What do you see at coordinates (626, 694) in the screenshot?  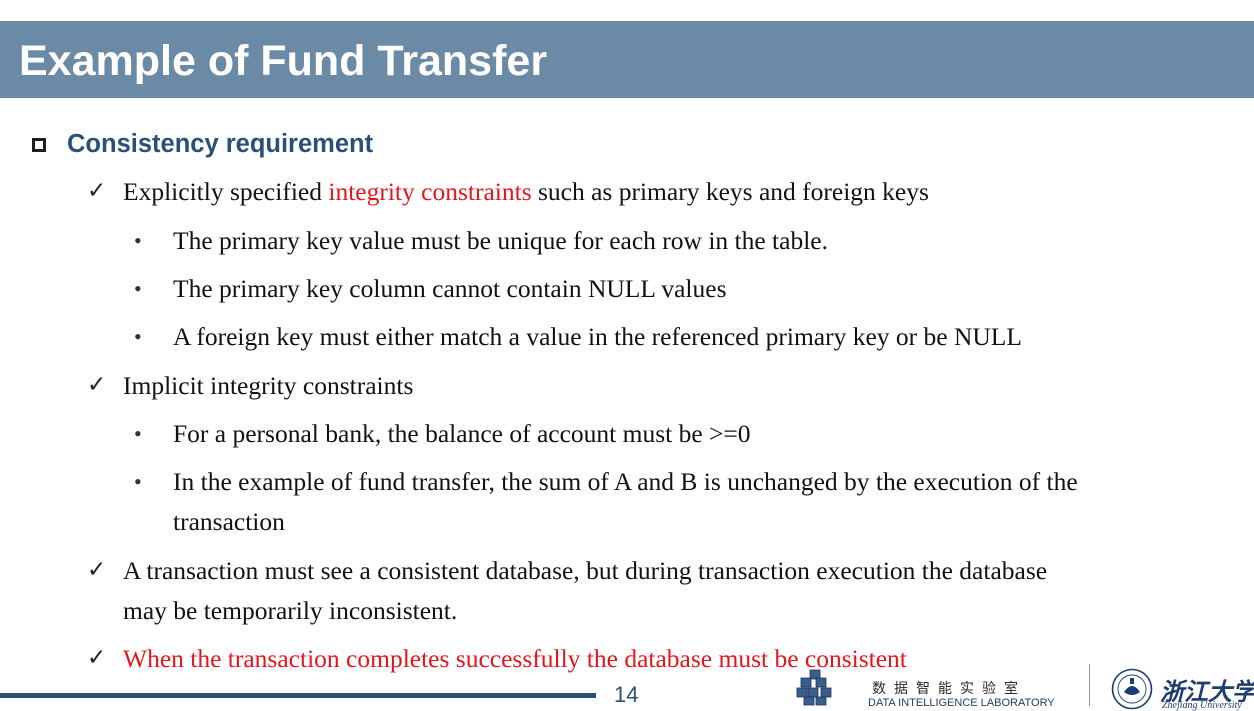 I see `page-number: 14` at bounding box center [626, 694].